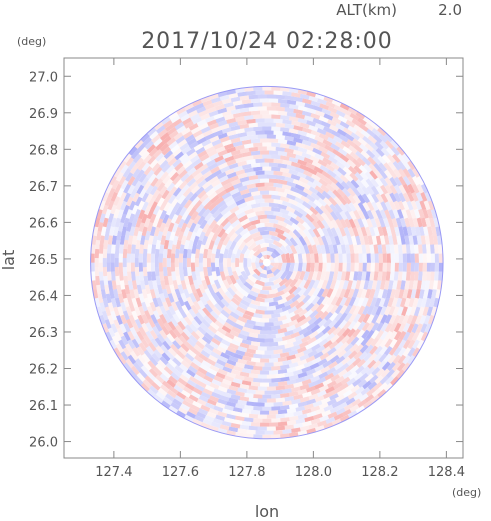 The width and height of the screenshot is (491, 521). I want to click on x-unit-label: (deg), so click(466, 492).